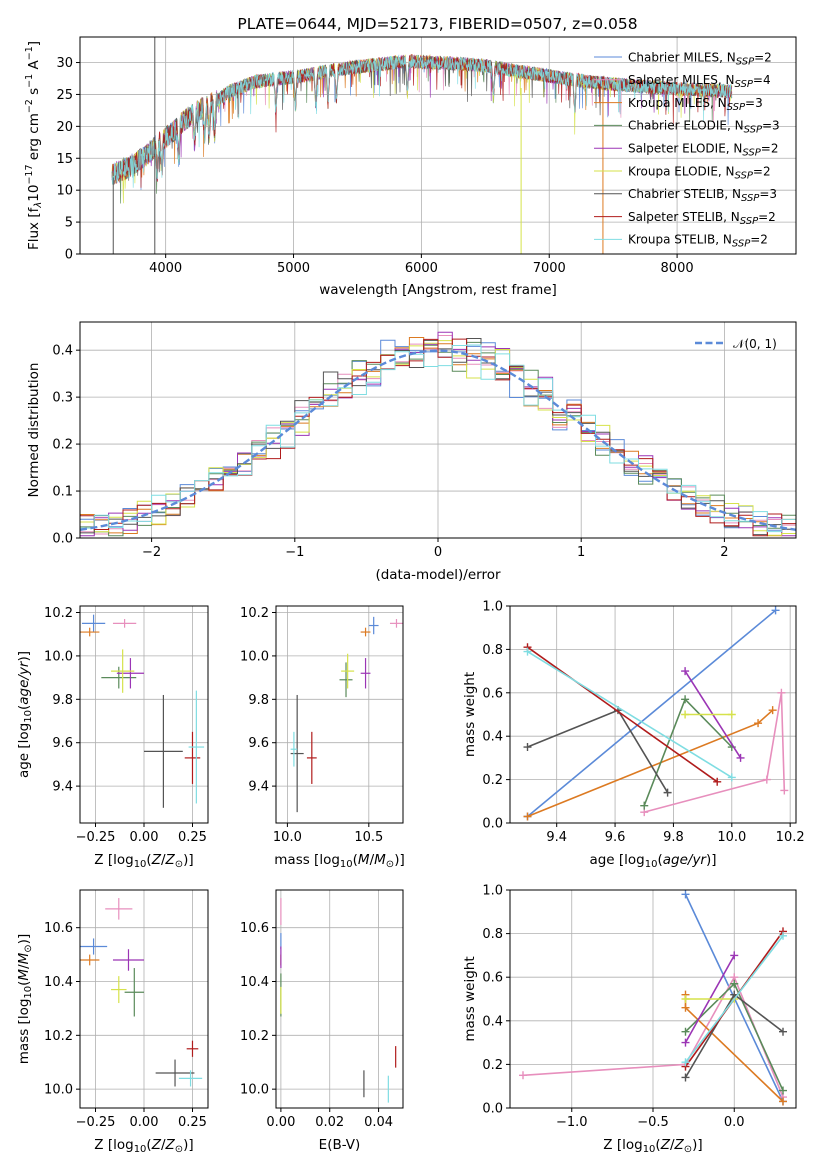  Describe the element at coordinates (192, 1122) in the screenshot. I see `x-tick-label: 0.25` at that location.